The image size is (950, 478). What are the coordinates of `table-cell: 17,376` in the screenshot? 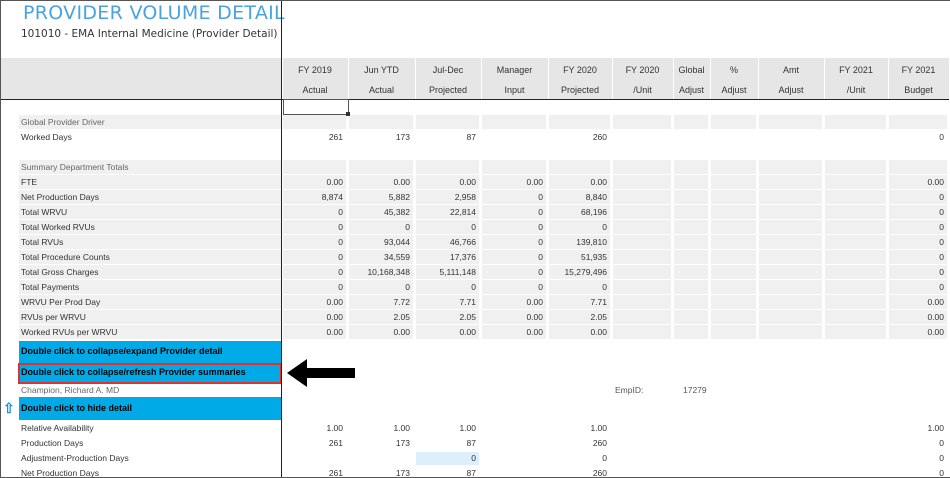 It's located at (463, 257).